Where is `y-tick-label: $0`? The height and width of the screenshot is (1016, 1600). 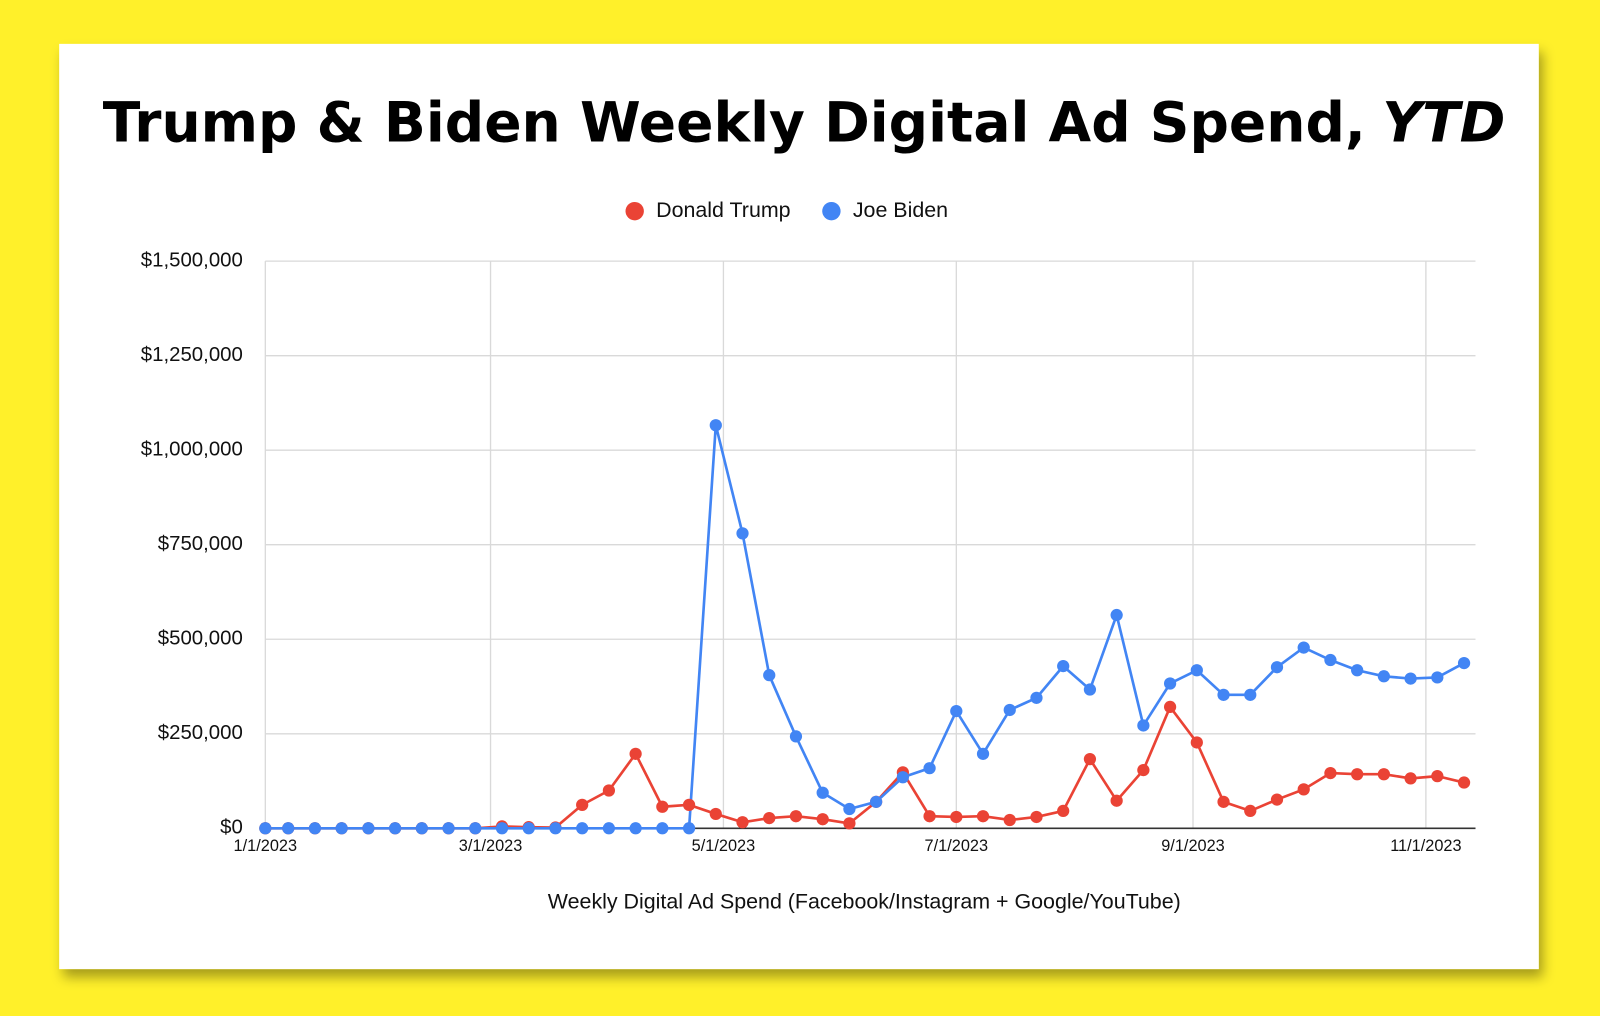
y-tick-label: $0 is located at coordinates (231, 828).